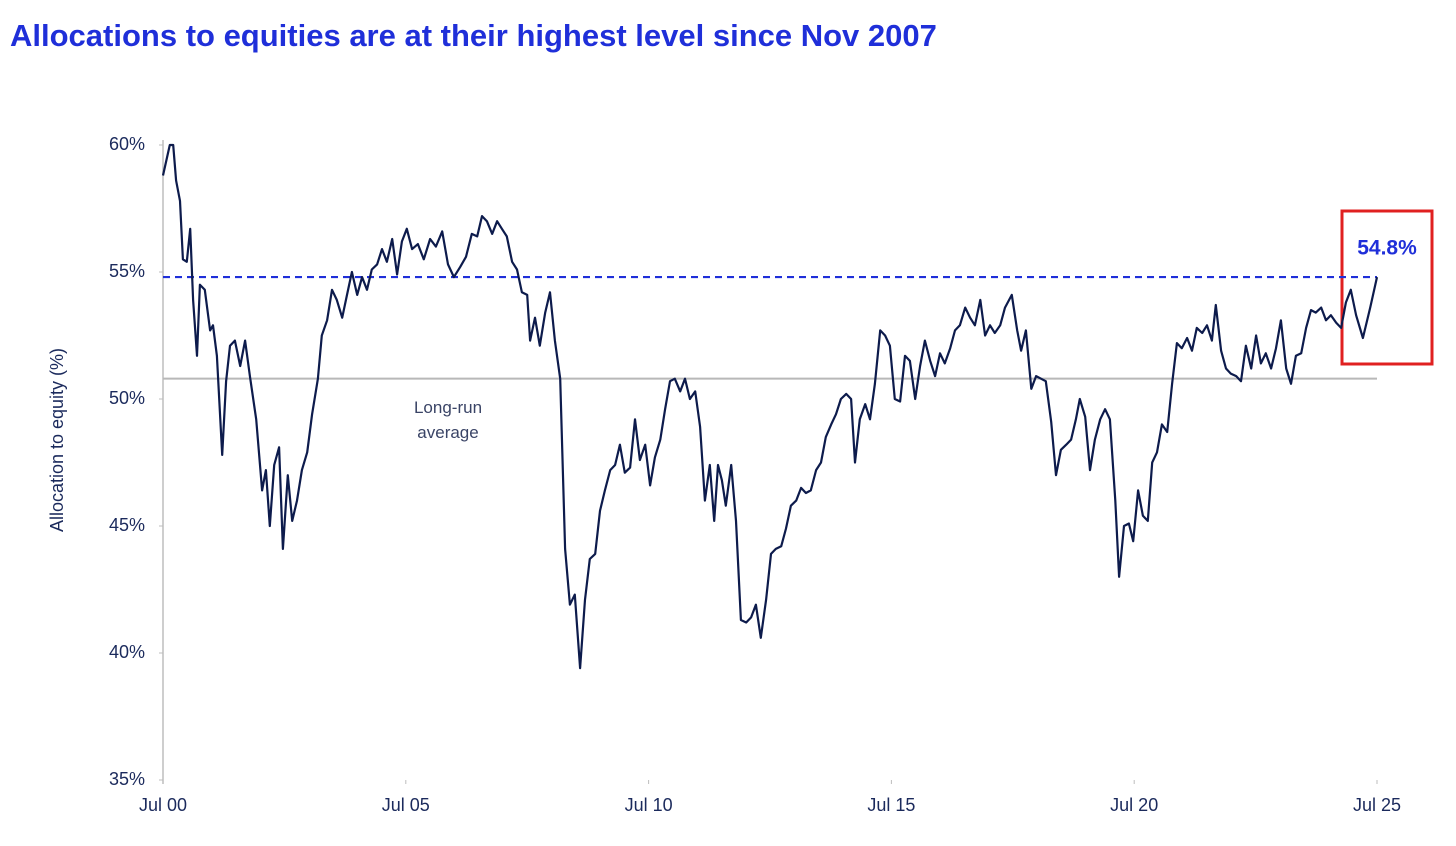  I want to click on average-label: average, so click(447, 432).